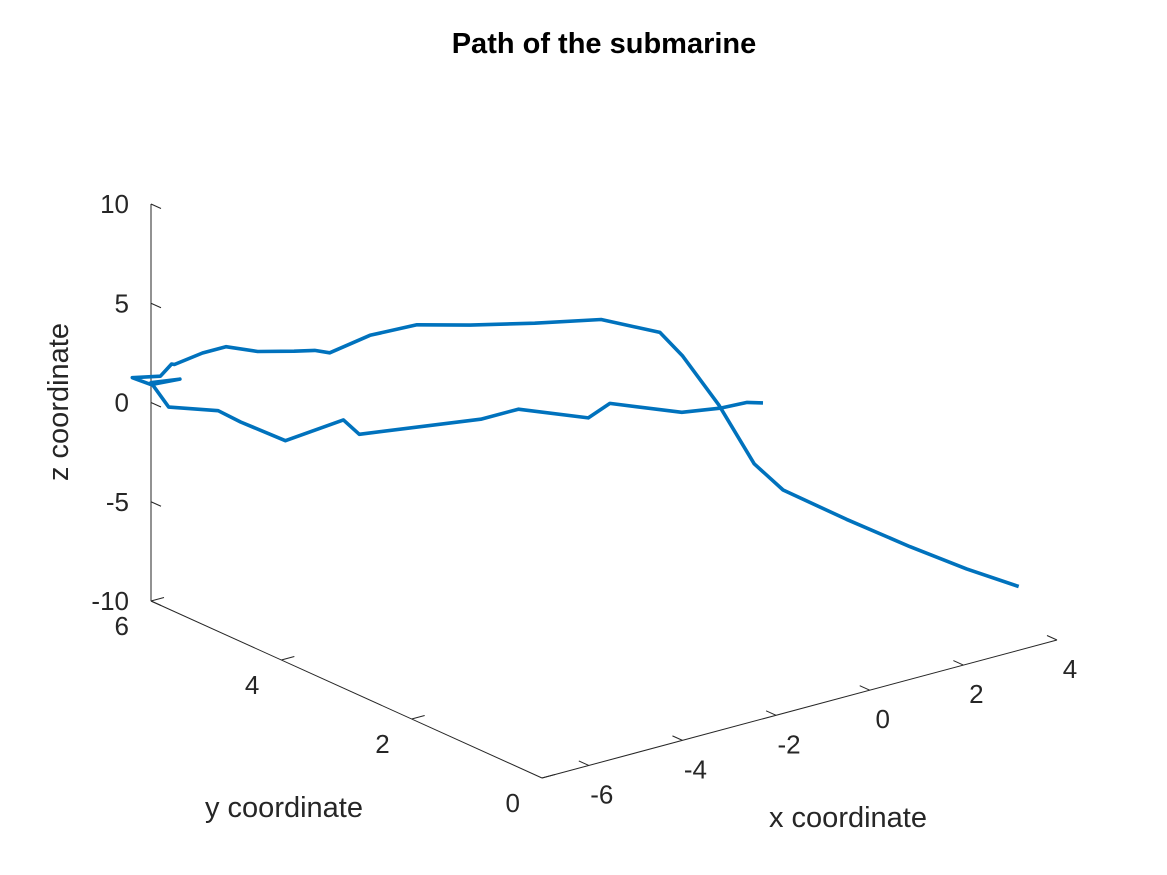 The image size is (1167, 875). What do you see at coordinates (848, 818) in the screenshot?
I see `x-axis-label: x coordinate` at bounding box center [848, 818].